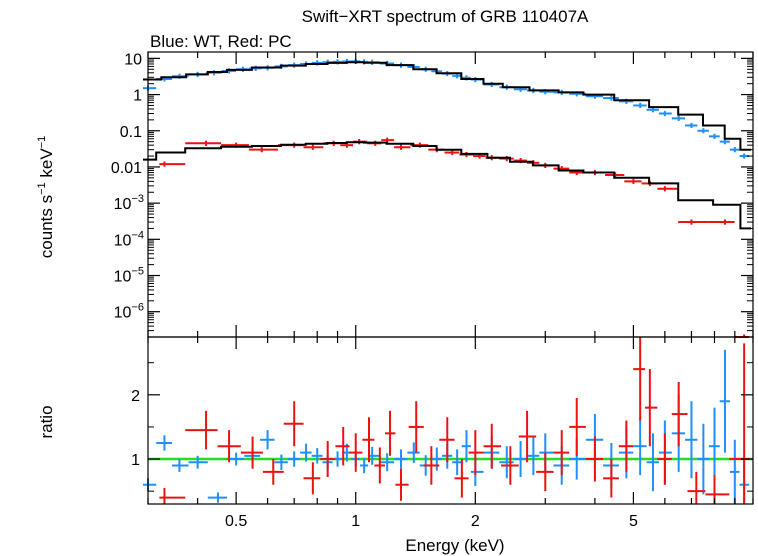 This screenshot has width=758, height=556. What do you see at coordinates (135, 460) in the screenshot?
I see `lower-y-tick-label: 1` at bounding box center [135, 460].